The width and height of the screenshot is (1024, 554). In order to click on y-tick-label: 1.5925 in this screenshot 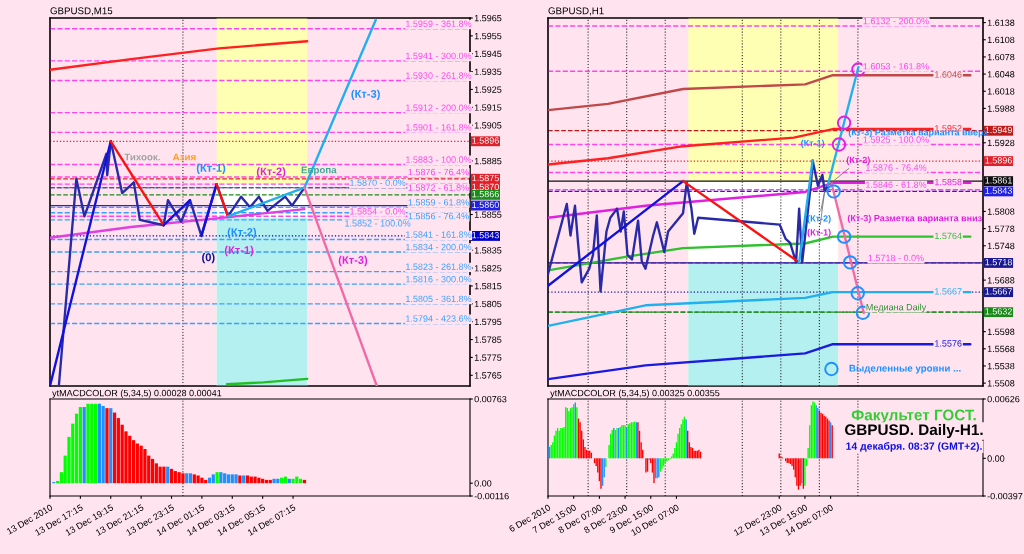, I will do `click(488, 89)`.